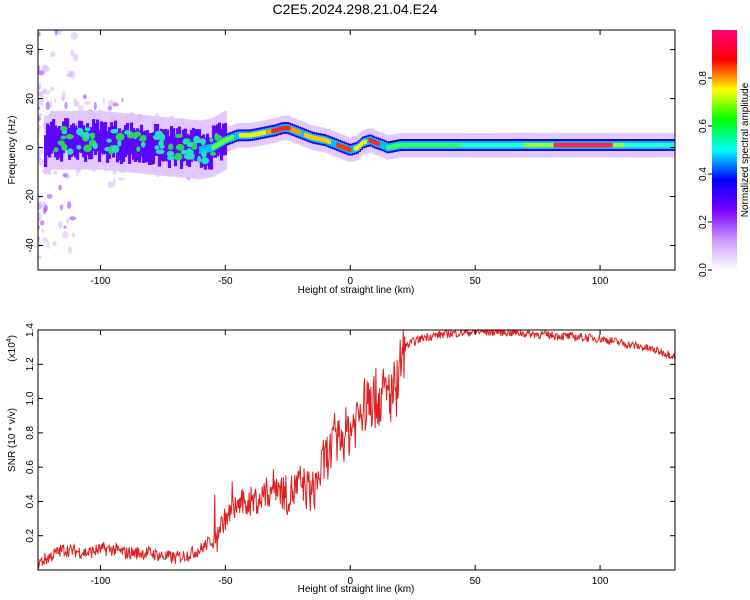  I want to click on y-tick-label: 20, so click(30, 99).